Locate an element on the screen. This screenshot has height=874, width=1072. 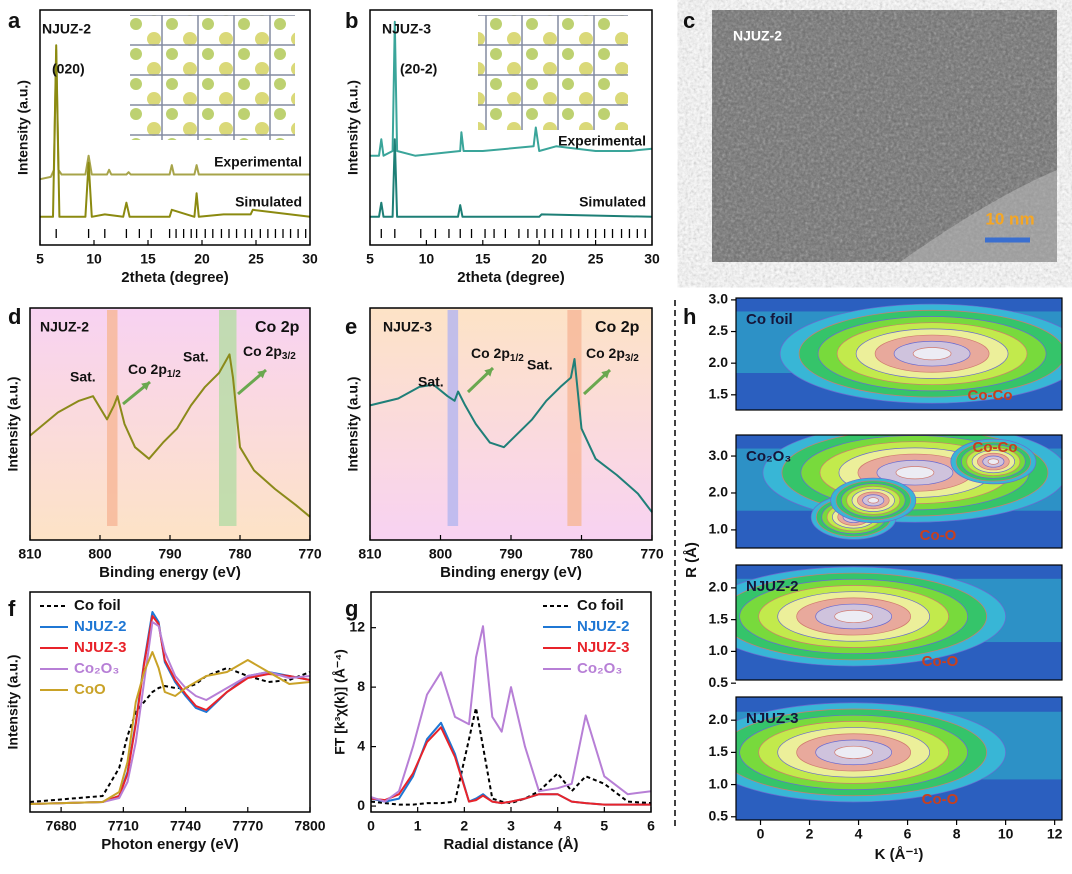
x-tick-label: 810 is located at coordinates (30, 554).